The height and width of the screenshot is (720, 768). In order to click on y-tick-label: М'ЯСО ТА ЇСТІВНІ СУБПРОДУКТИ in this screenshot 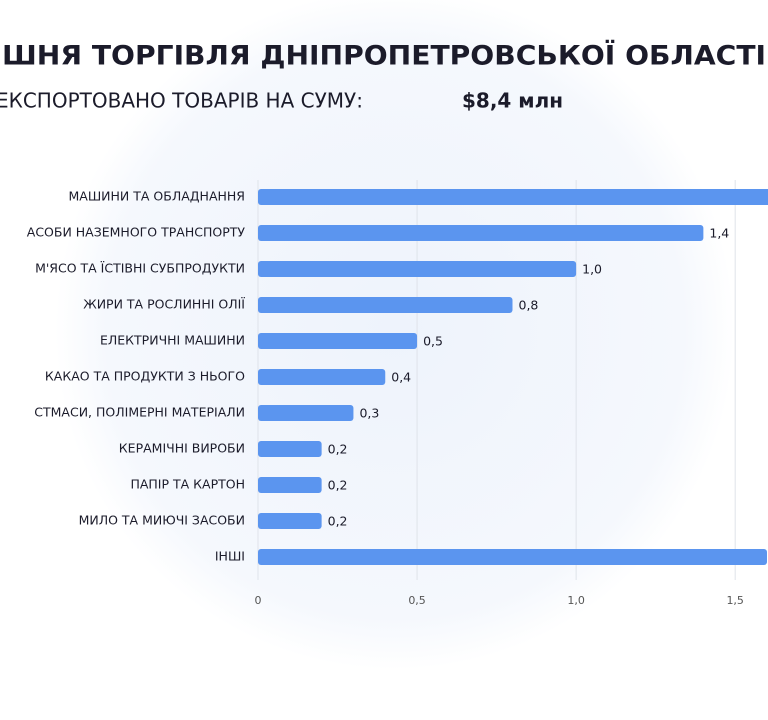, I will do `click(140, 268)`.